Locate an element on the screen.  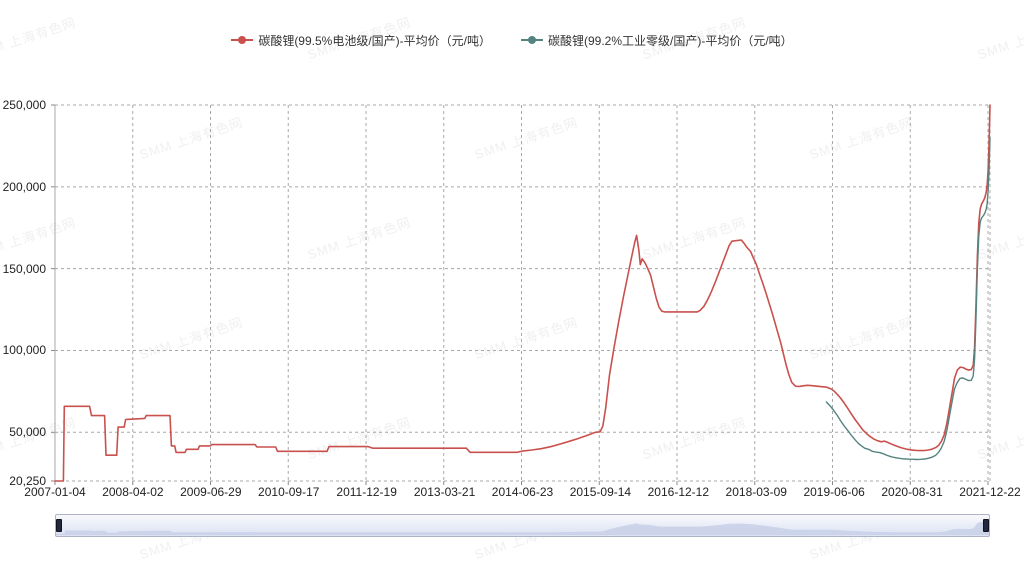
y-axis-labels: 20,250 50,000 100,000 150,000 200,000 250,000 is located at coordinates (24, 293).